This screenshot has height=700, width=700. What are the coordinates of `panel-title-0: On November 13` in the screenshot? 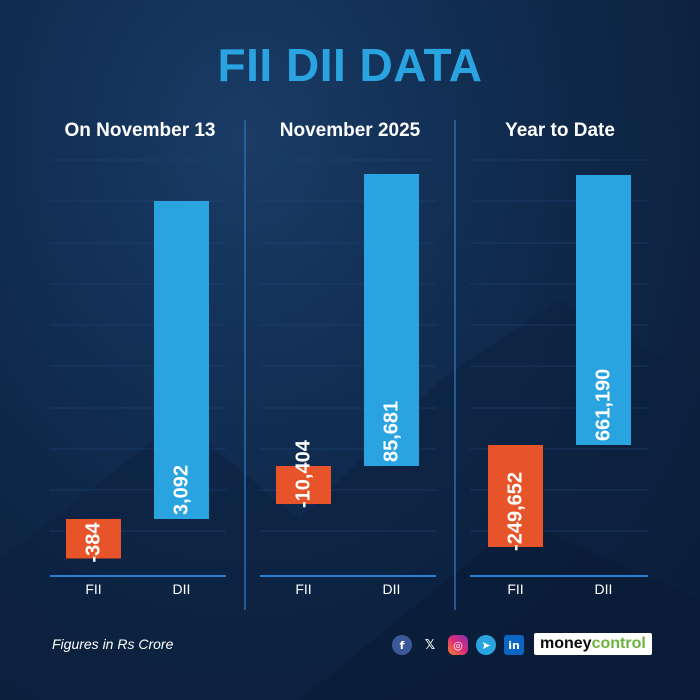 It's located at (140, 130).